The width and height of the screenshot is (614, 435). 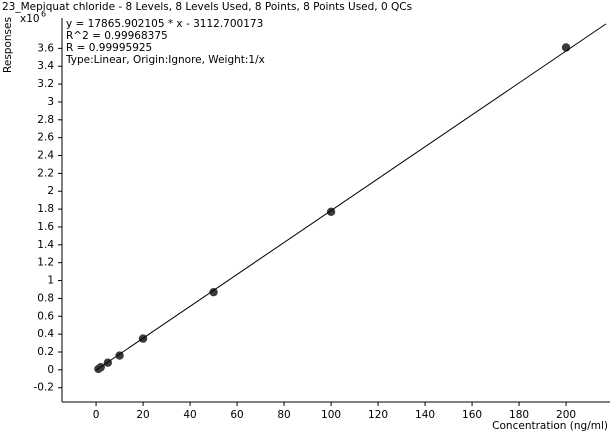 I want to click on y-tick-label: 0.6, so click(x=45, y=316).